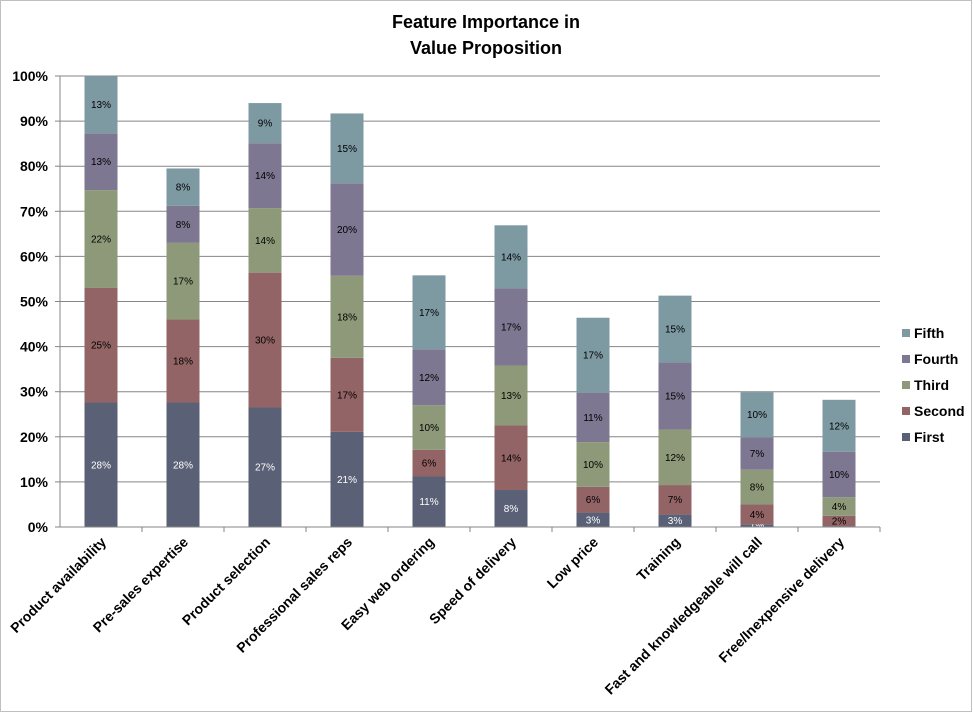  Describe the element at coordinates (34, 166) in the screenshot. I see `y-tick-label: 80%` at that location.